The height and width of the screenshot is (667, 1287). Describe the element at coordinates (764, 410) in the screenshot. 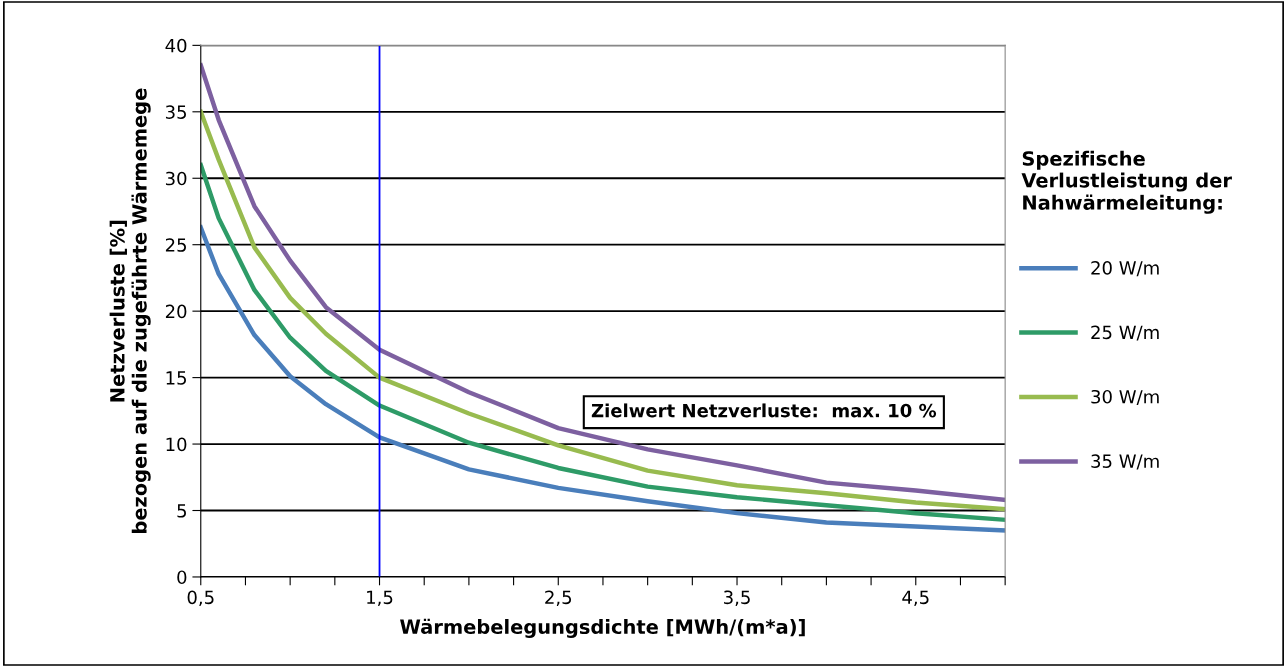

I see `annotation: Zielwert Netzverluste: max. 10 %` at that location.